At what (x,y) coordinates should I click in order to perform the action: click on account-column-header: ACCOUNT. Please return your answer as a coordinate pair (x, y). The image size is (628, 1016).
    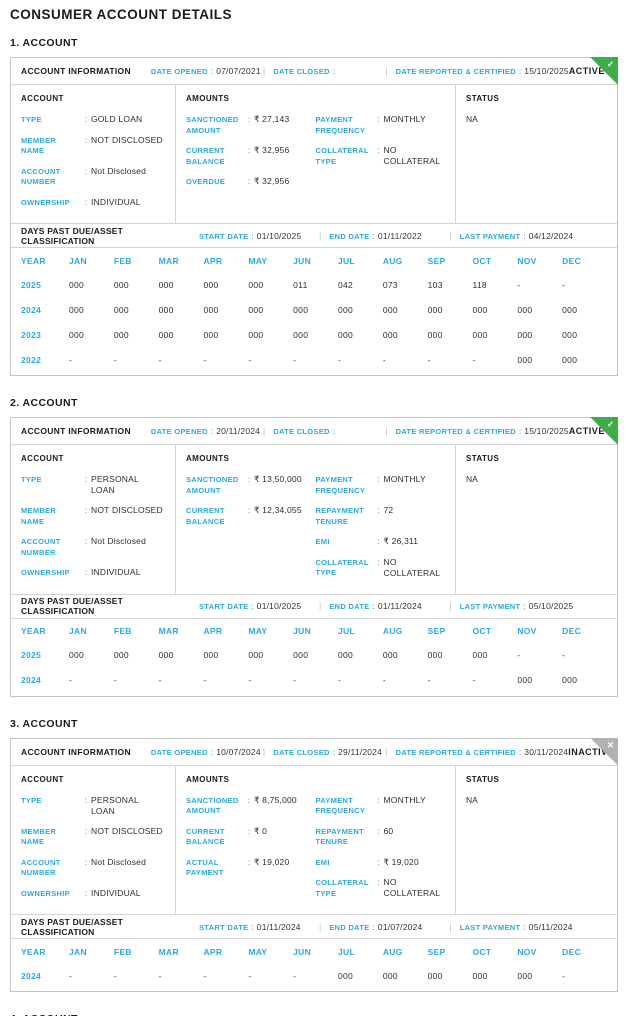
    Looking at the image, I should click on (42, 458).